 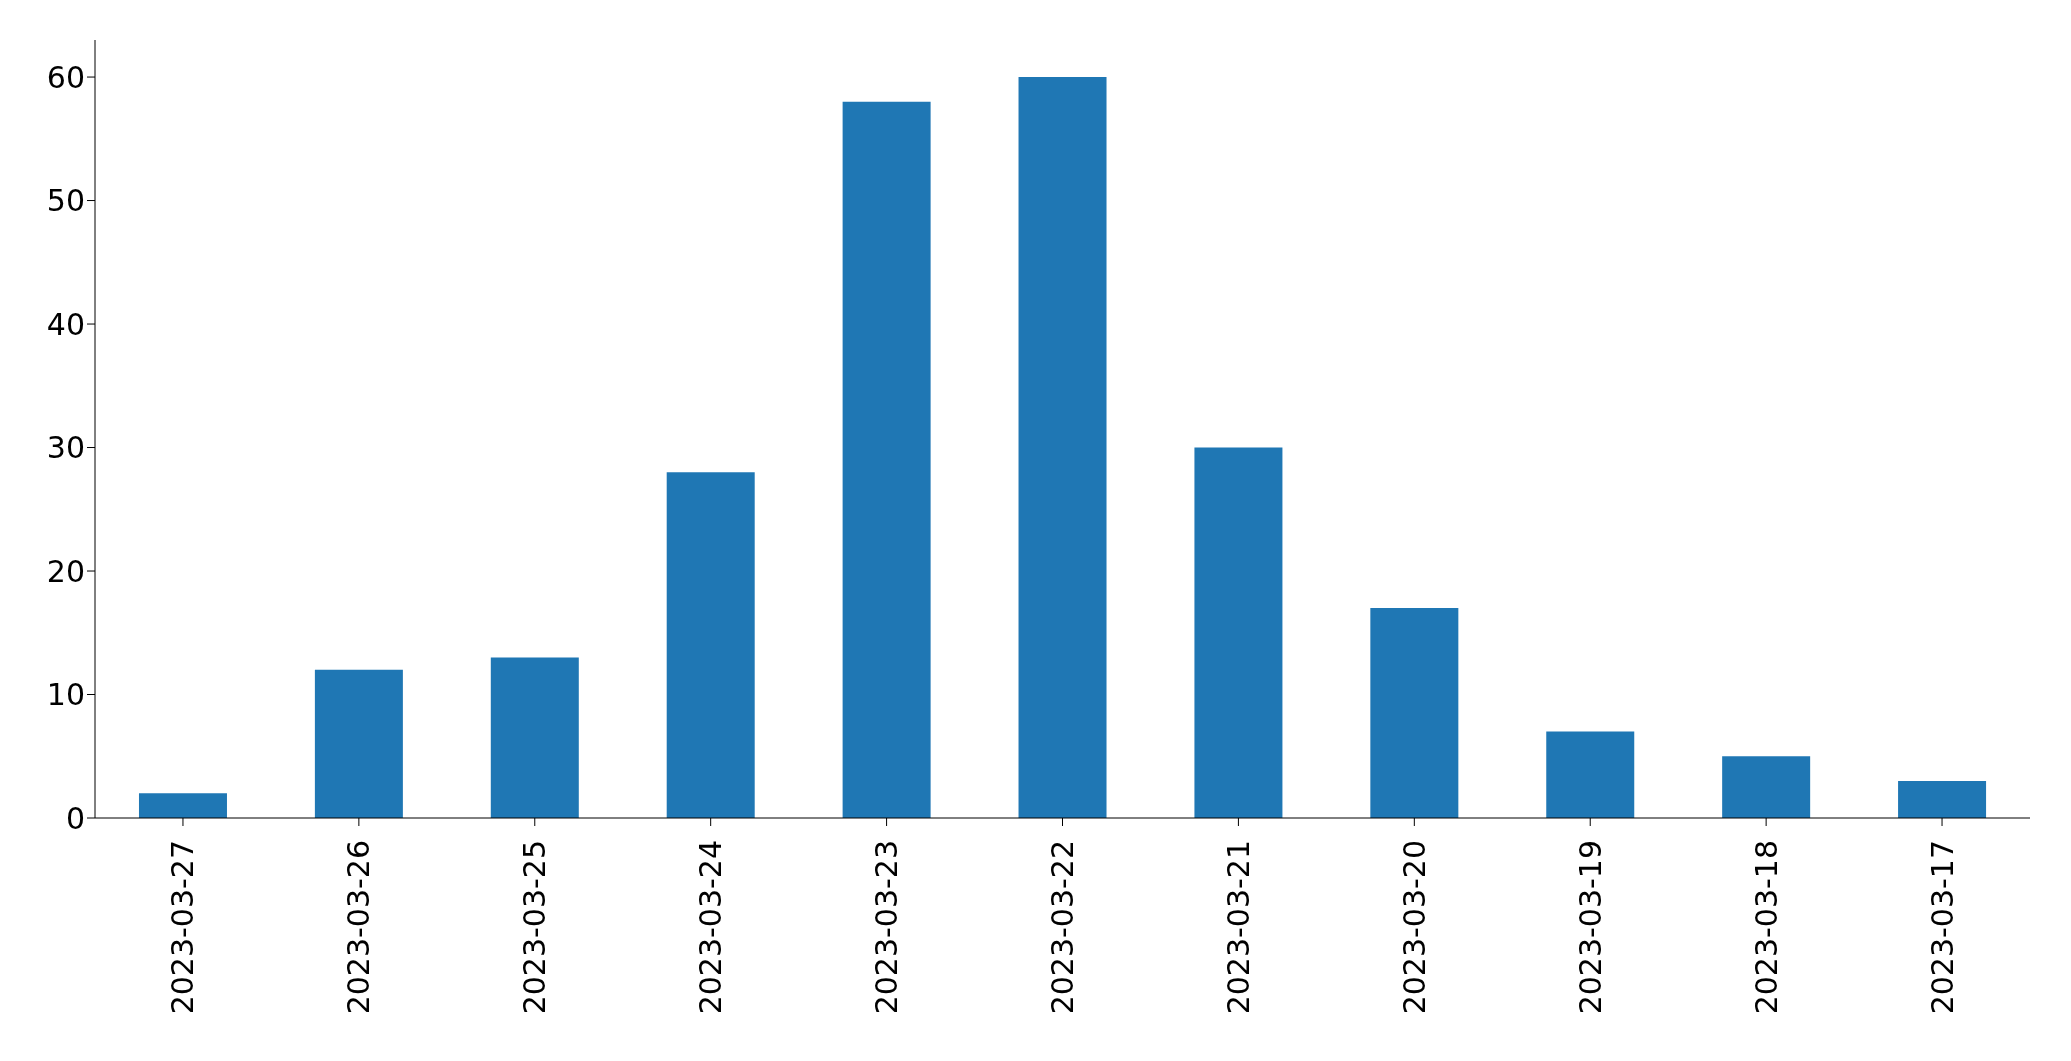 What do you see at coordinates (65, 324) in the screenshot?
I see `y-tick-label: 40` at bounding box center [65, 324].